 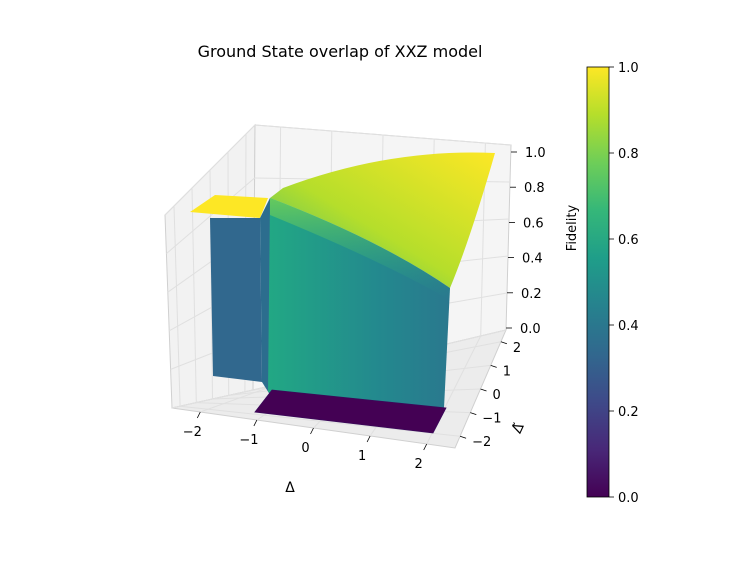 What do you see at coordinates (350, 411) in the screenshot?
I see `zero-region` at bounding box center [350, 411].